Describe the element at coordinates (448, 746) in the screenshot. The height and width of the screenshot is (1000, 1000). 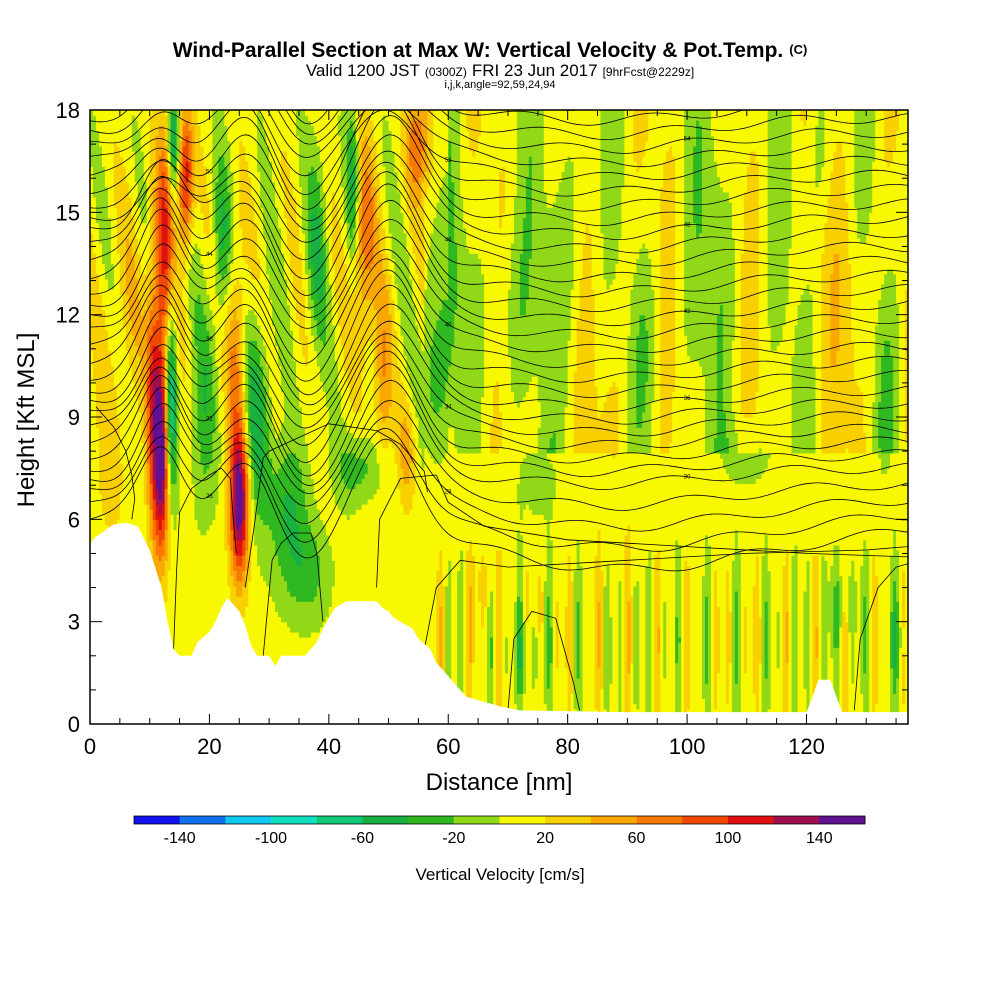
I see `x-tick-label: 60` at that location.